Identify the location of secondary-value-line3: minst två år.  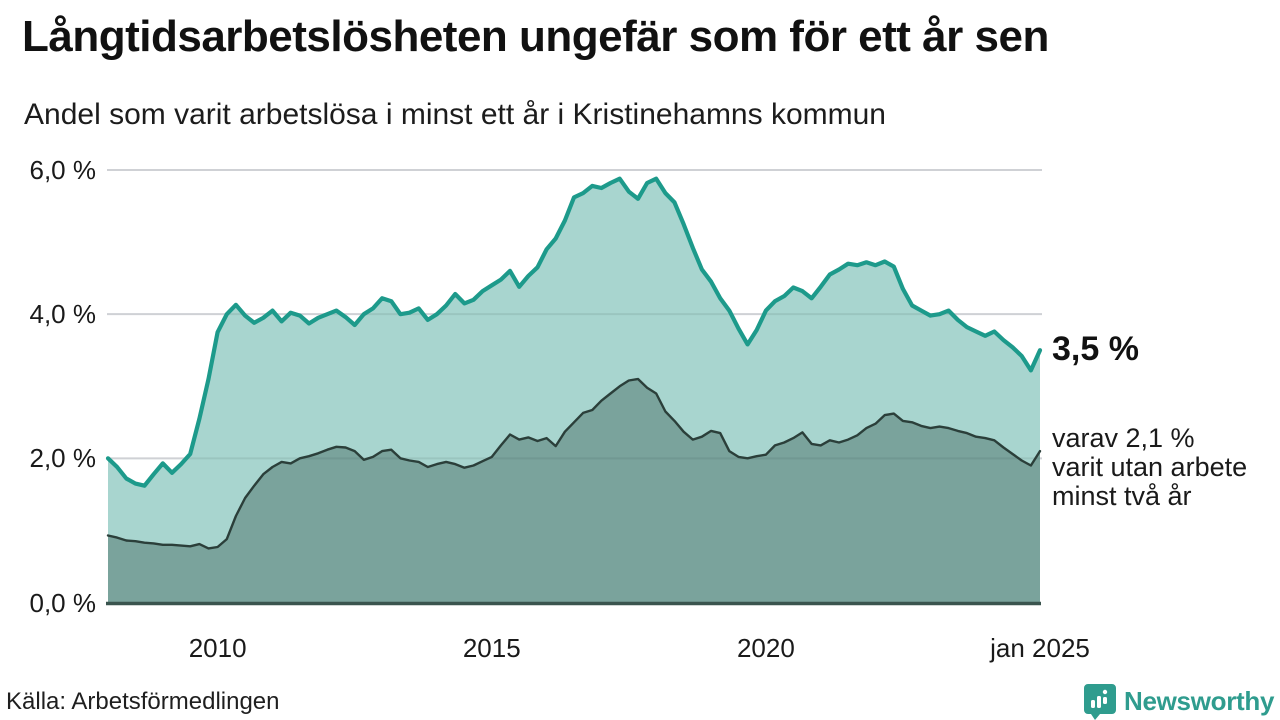
(1122, 496).